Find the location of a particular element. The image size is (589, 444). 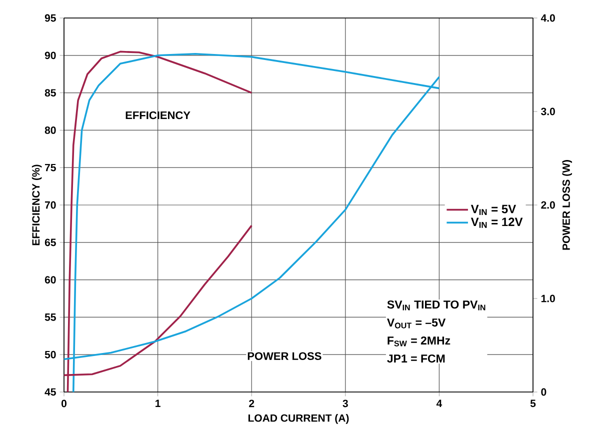

legend-label: V$_{IN}$ = 12V is located at coordinates (496, 223).